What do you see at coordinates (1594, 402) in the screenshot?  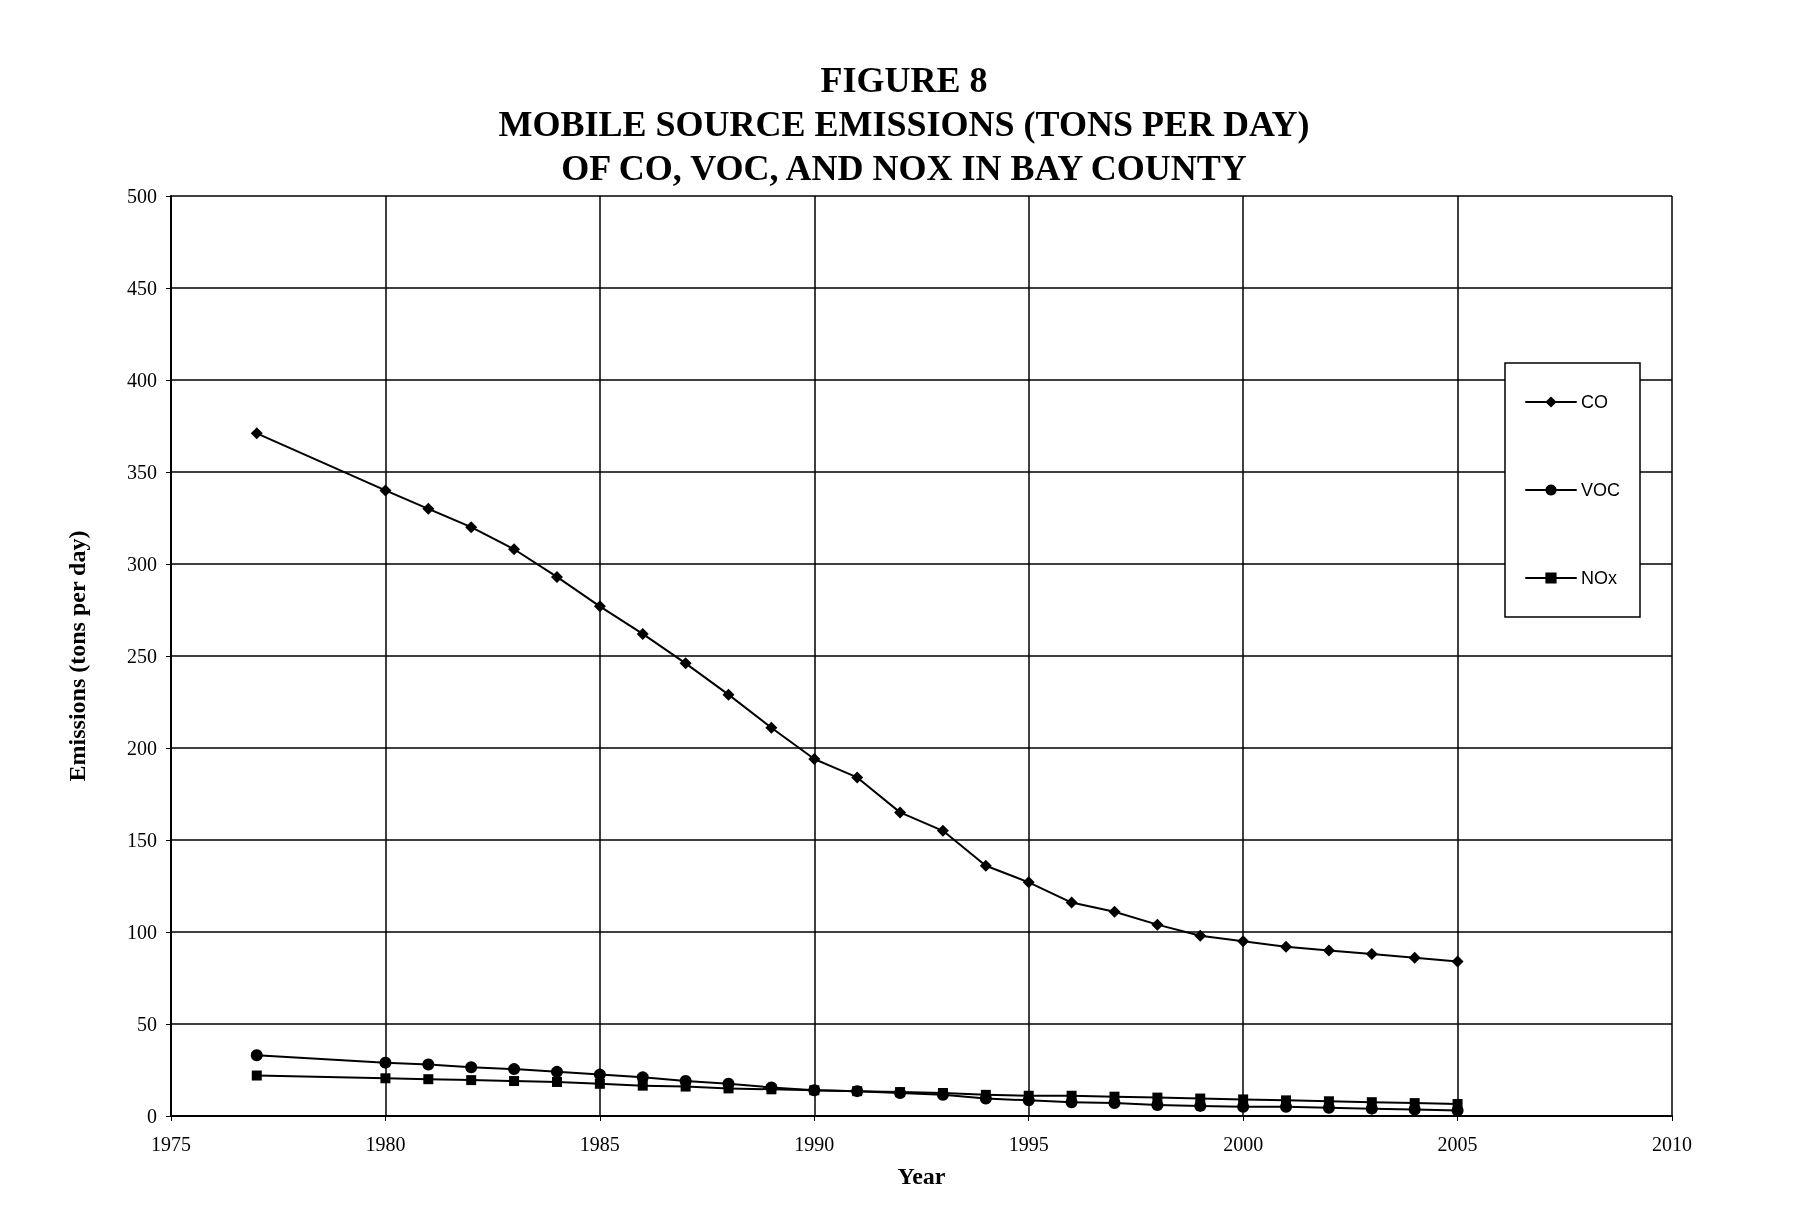 I see `legend-label: CO` at bounding box center [1594, 402].